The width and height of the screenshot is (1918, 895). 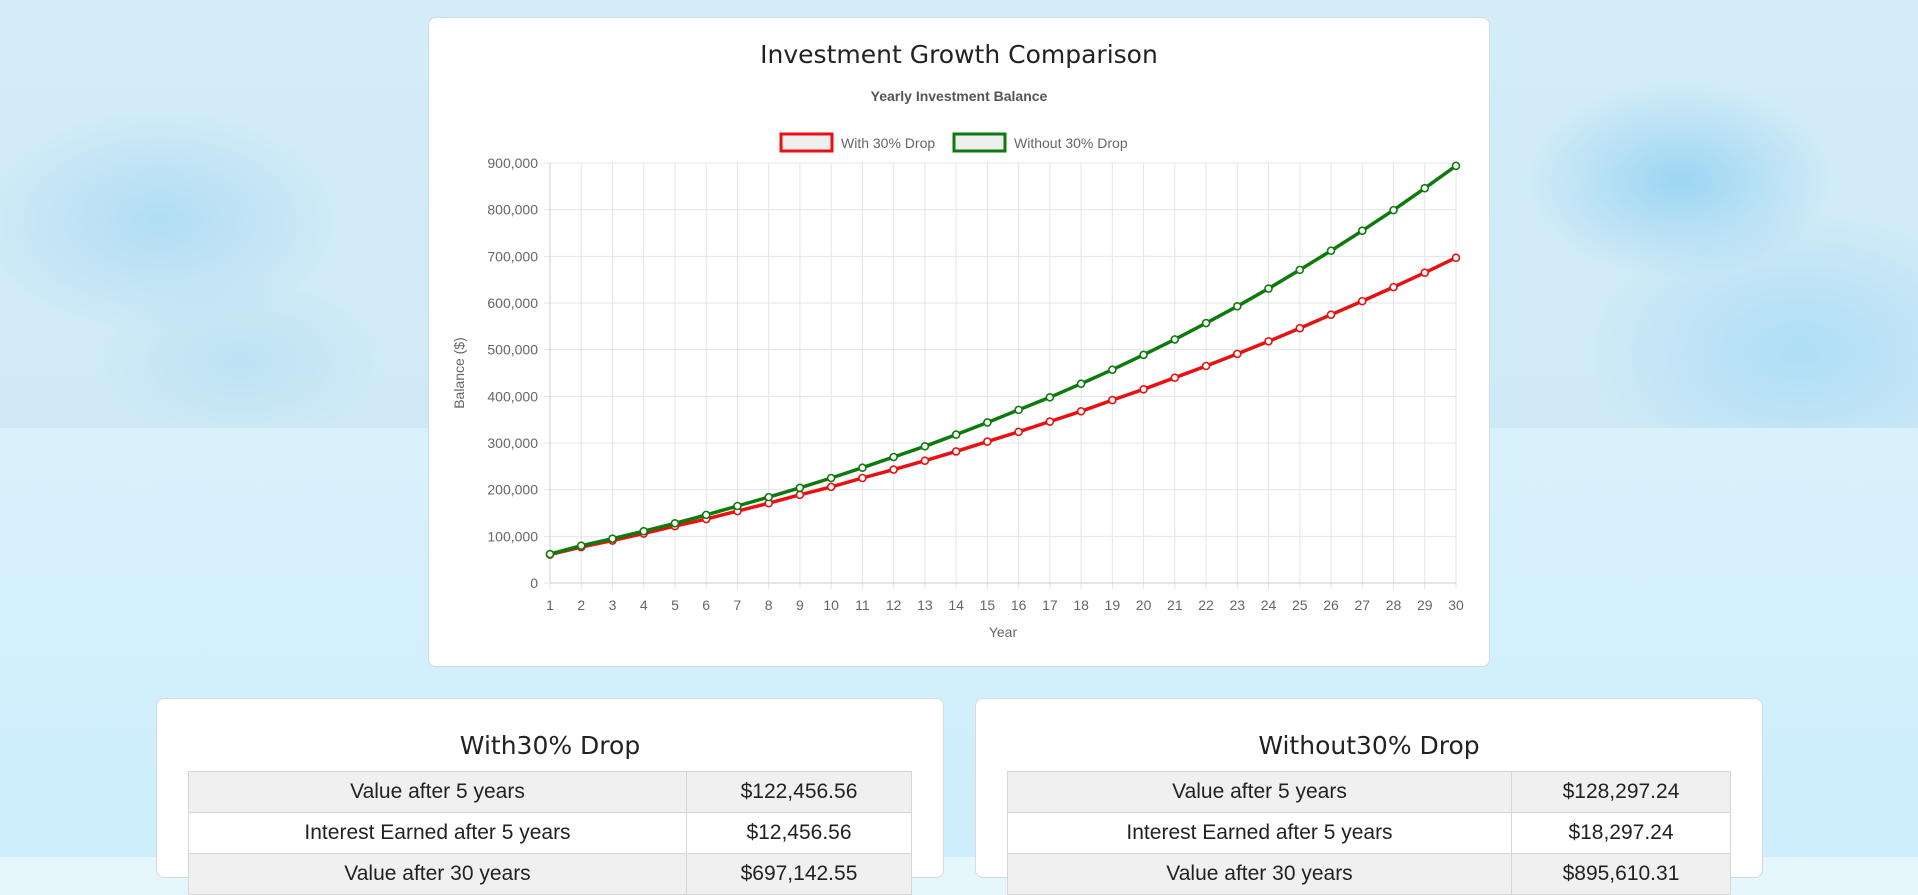 I want to click on x-tick-label: 4, so click(x=644, y=605).